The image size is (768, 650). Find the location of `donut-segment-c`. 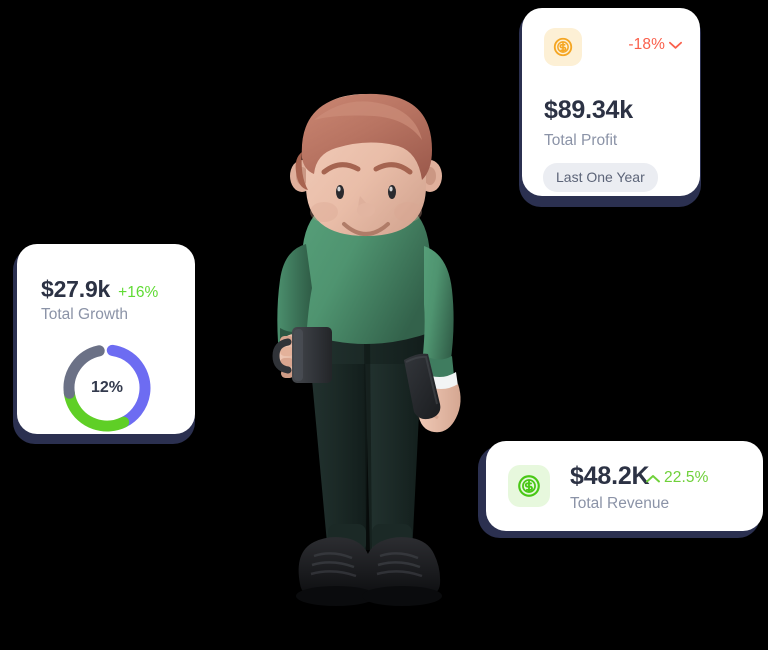

donut-segment-c is located at coordinates (107, 388).